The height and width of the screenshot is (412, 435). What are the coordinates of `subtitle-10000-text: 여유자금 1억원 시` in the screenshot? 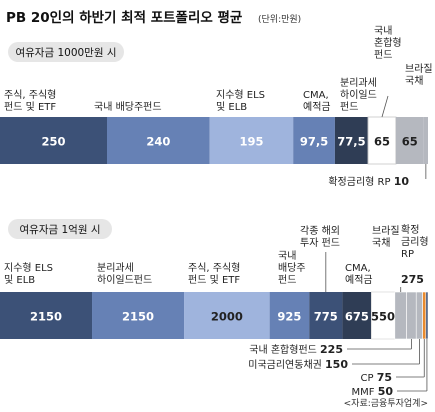 It's located at (60, 230).